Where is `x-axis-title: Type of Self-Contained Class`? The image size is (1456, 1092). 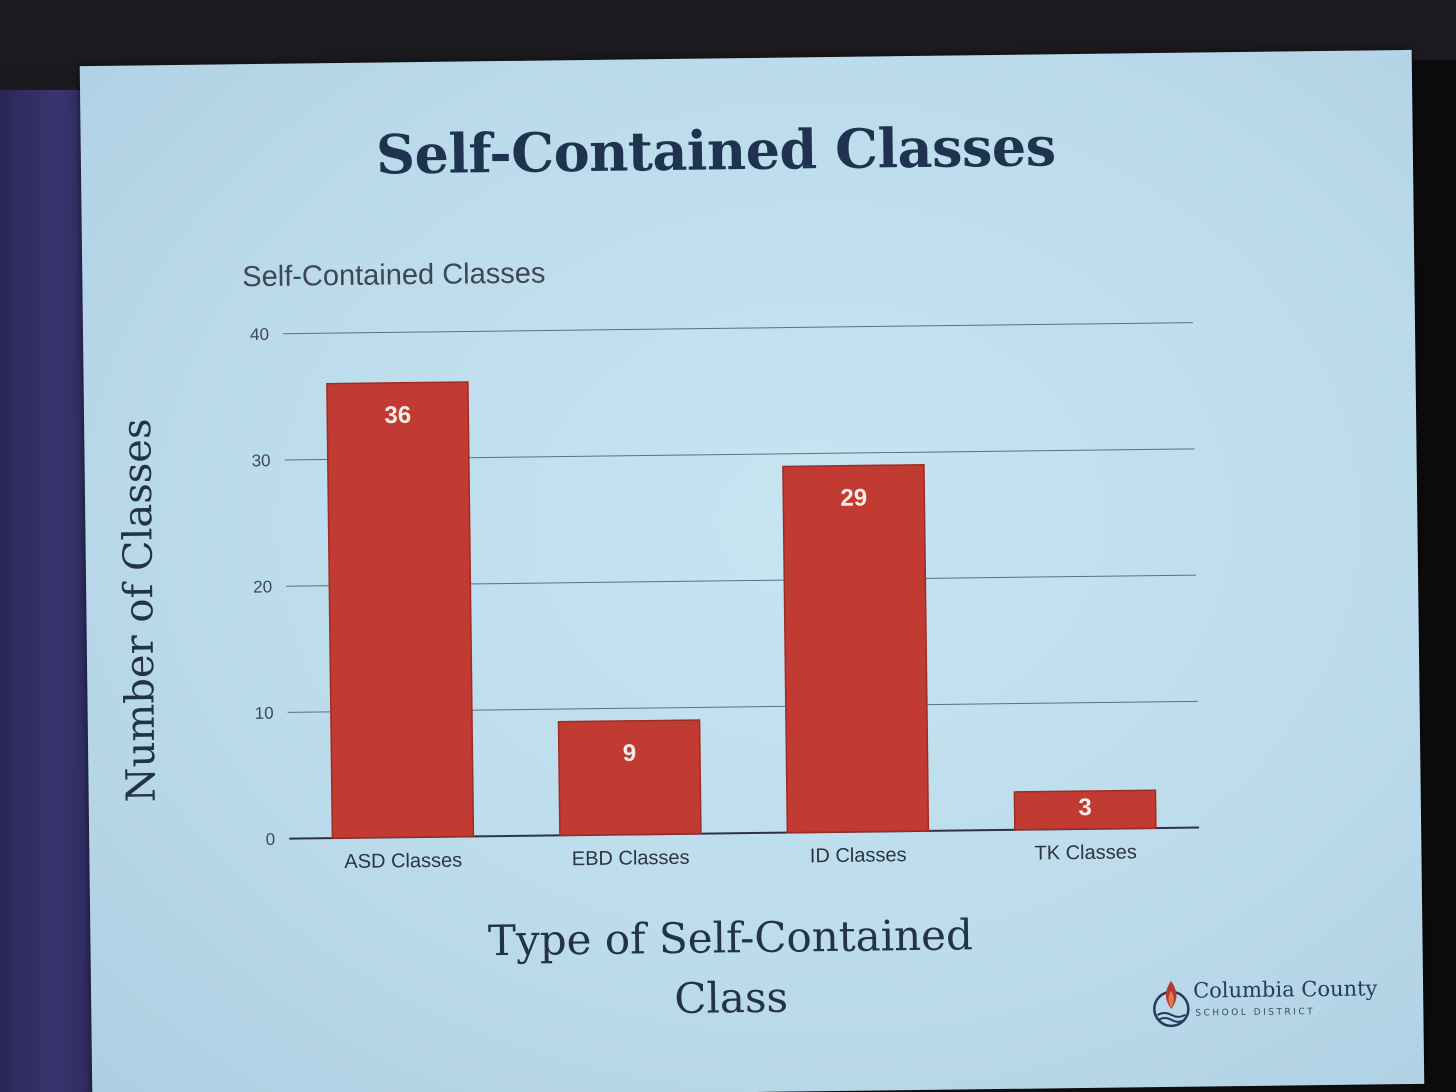
x-axis-title: Type of Self-Contained Class is located at coordinates (730, 966).